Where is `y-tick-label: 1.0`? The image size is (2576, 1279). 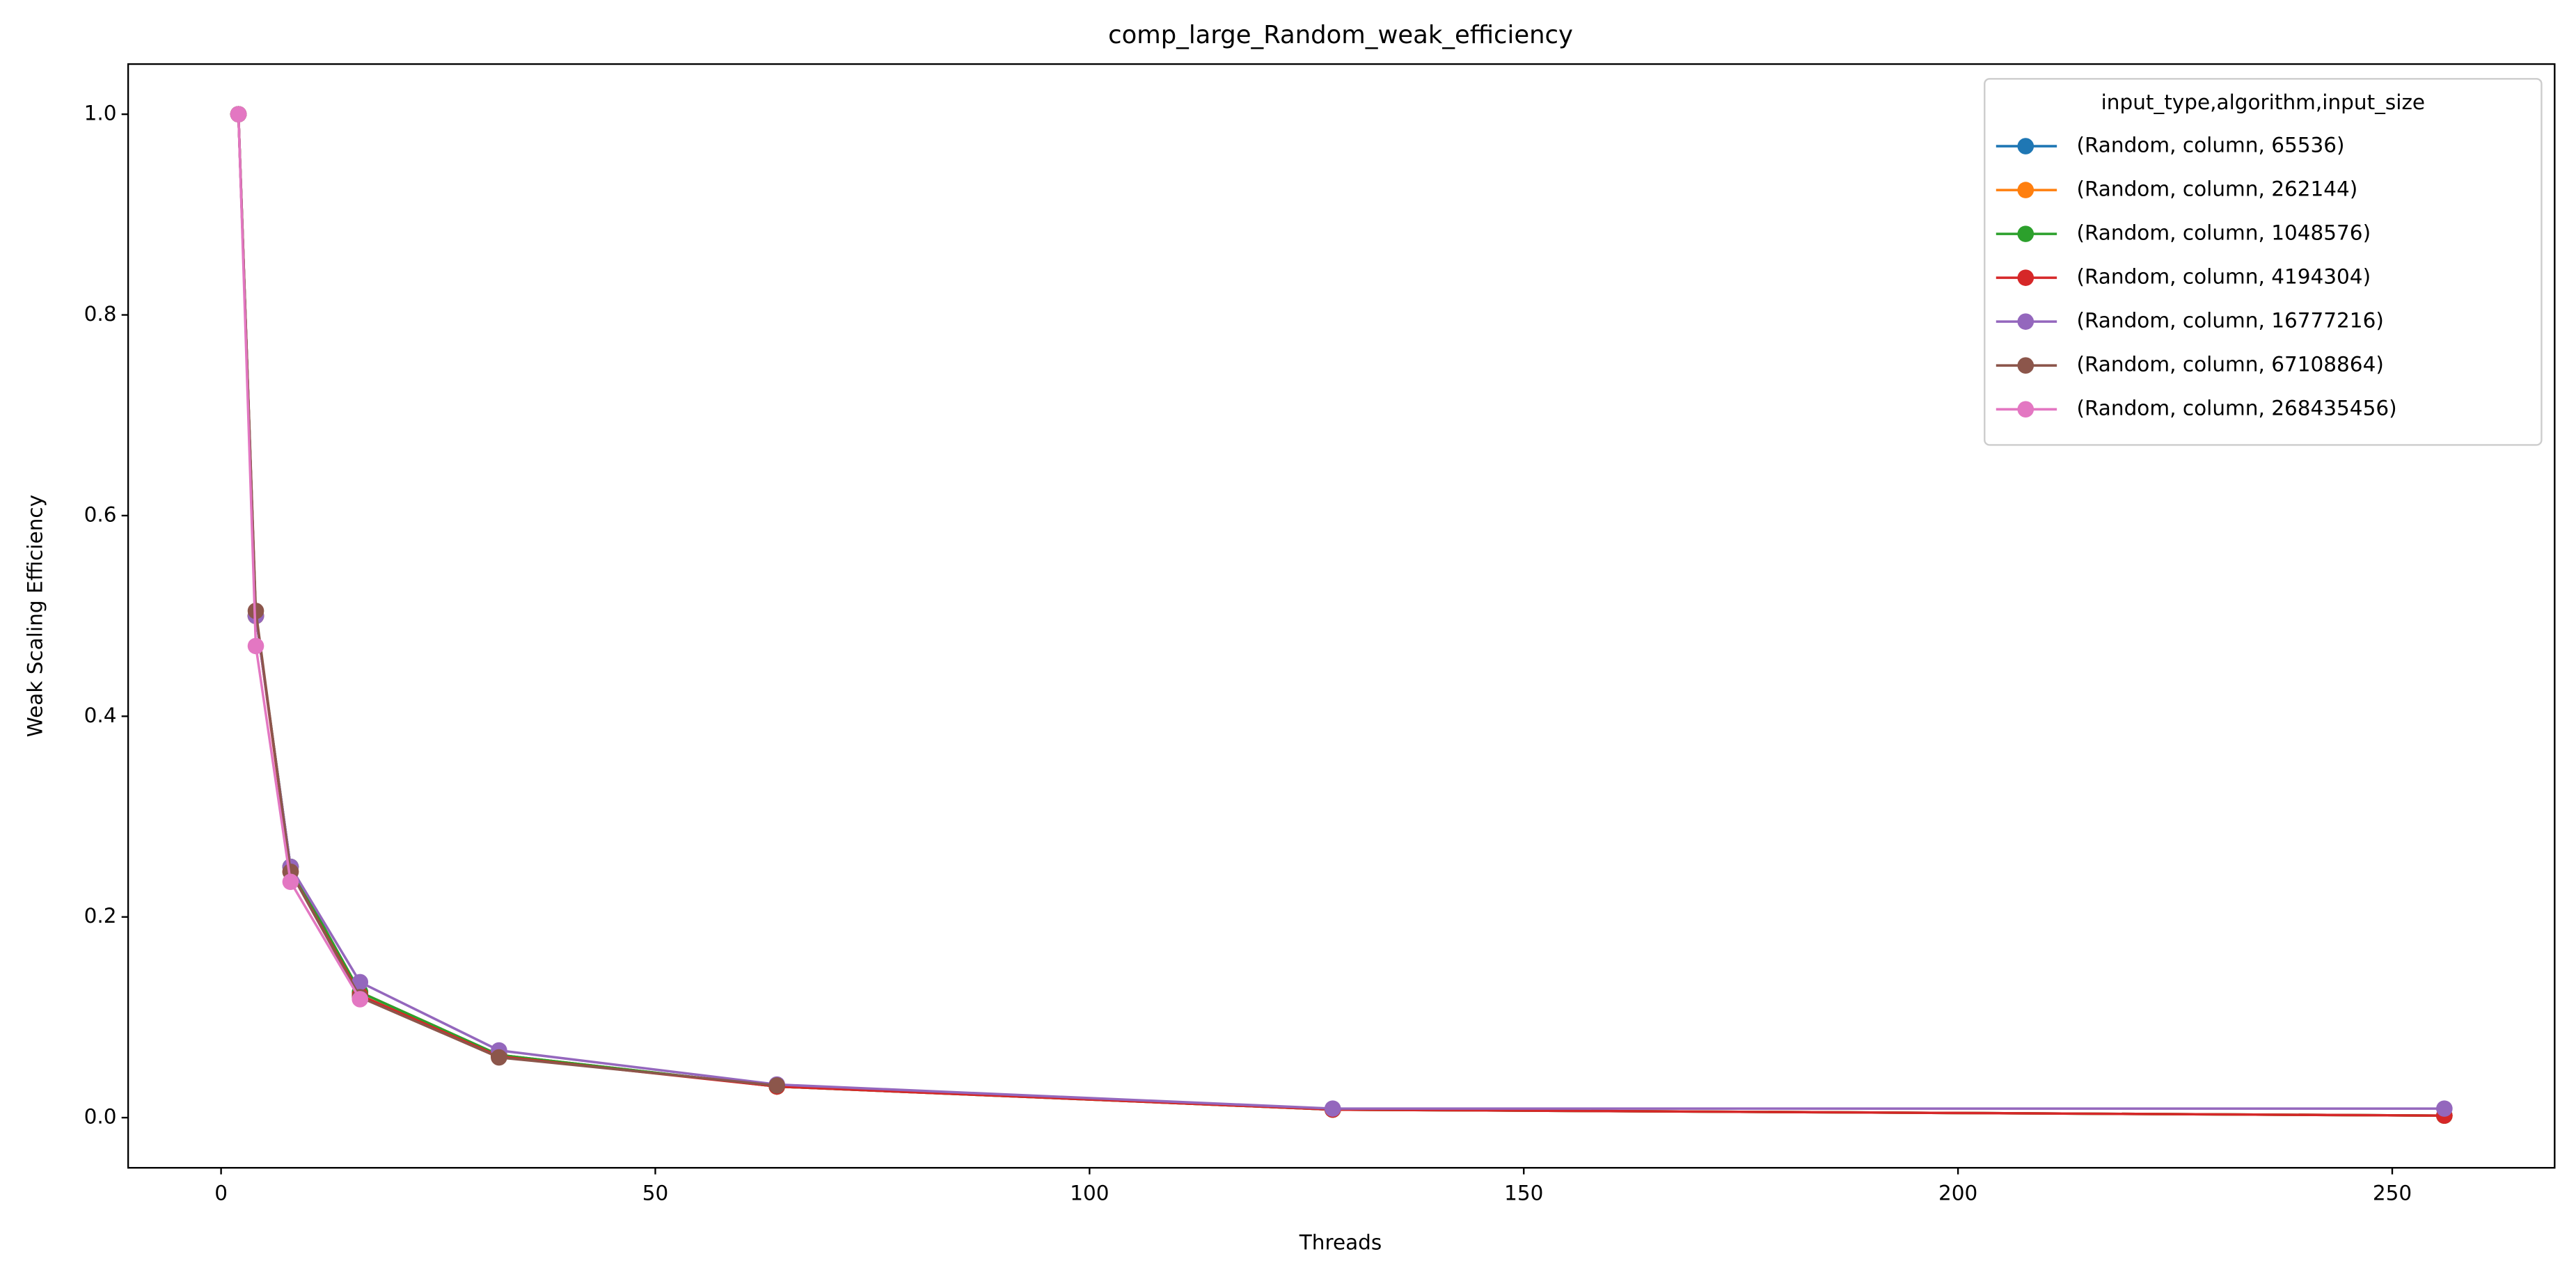
y-tick-label: 1.0 is located at coordinates (100, 113).